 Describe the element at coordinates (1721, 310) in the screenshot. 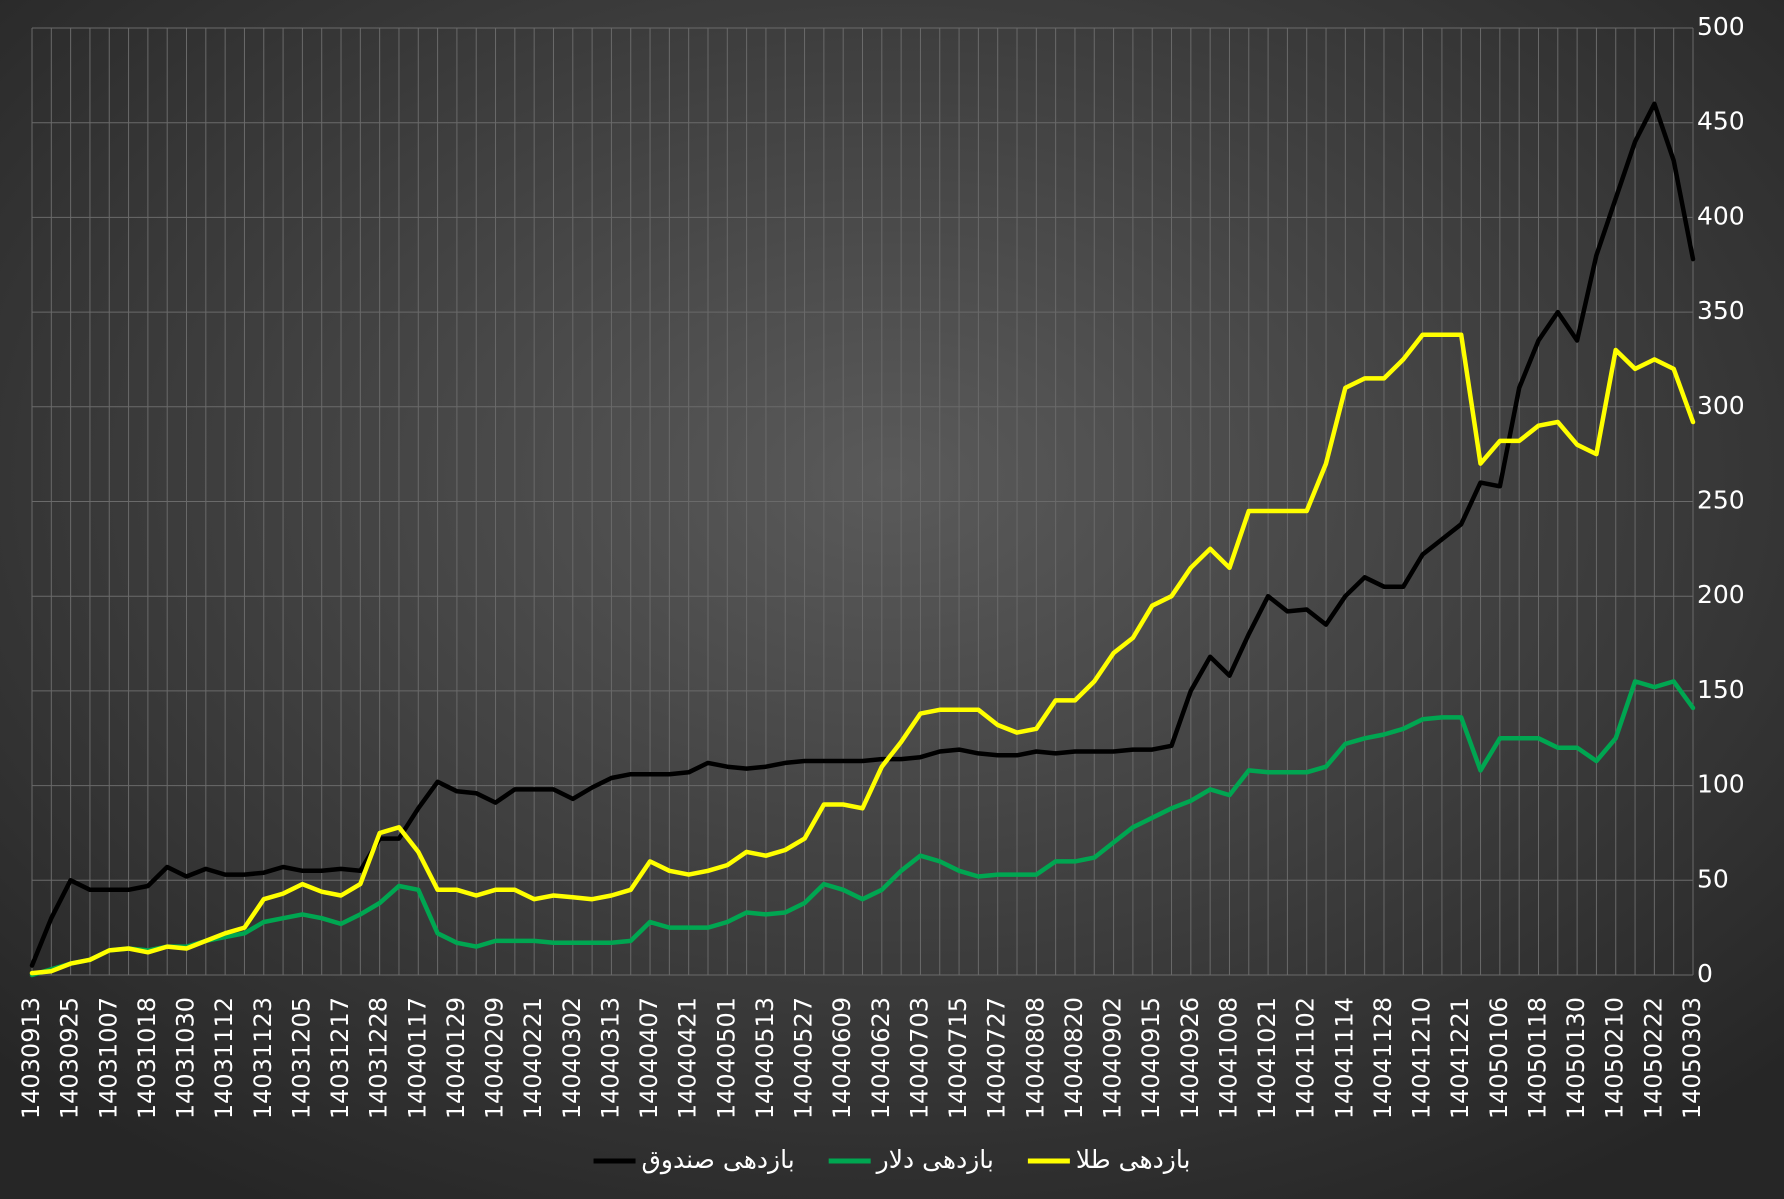

I see `y-tick-label: 350` at that location.